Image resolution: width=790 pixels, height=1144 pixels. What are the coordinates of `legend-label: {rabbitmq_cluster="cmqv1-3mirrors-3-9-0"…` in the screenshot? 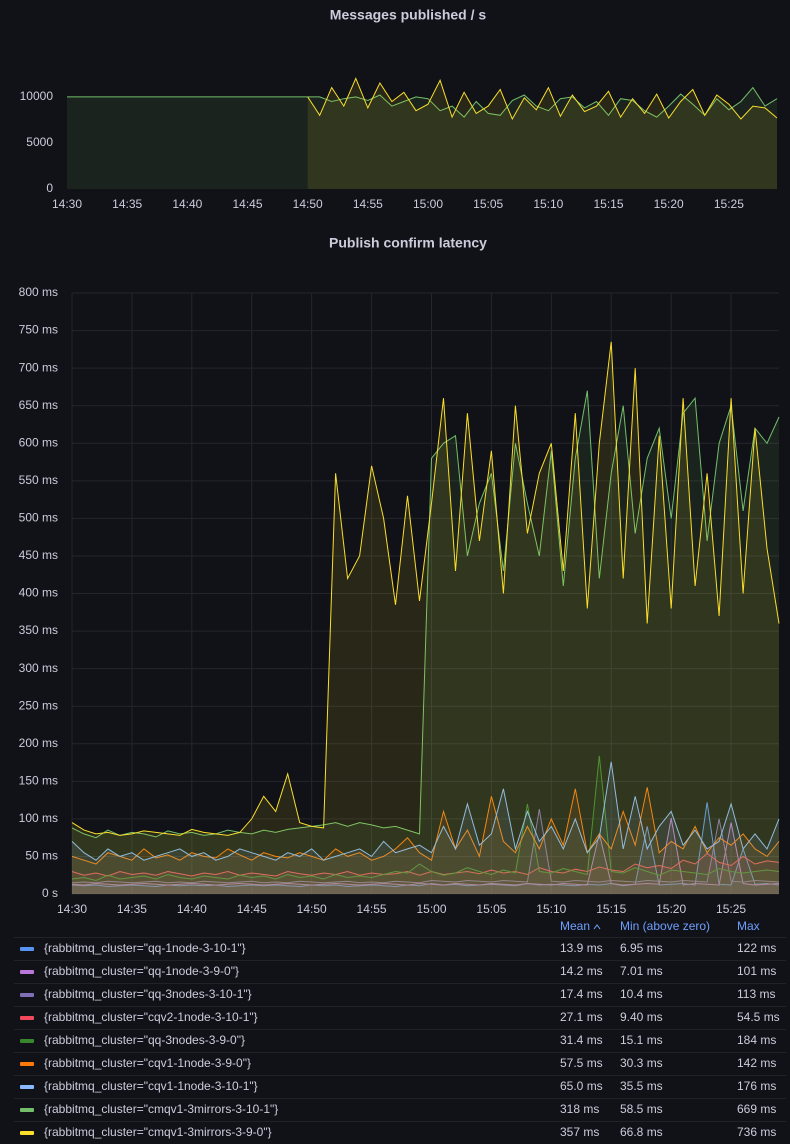 It's located at (158, 1132).